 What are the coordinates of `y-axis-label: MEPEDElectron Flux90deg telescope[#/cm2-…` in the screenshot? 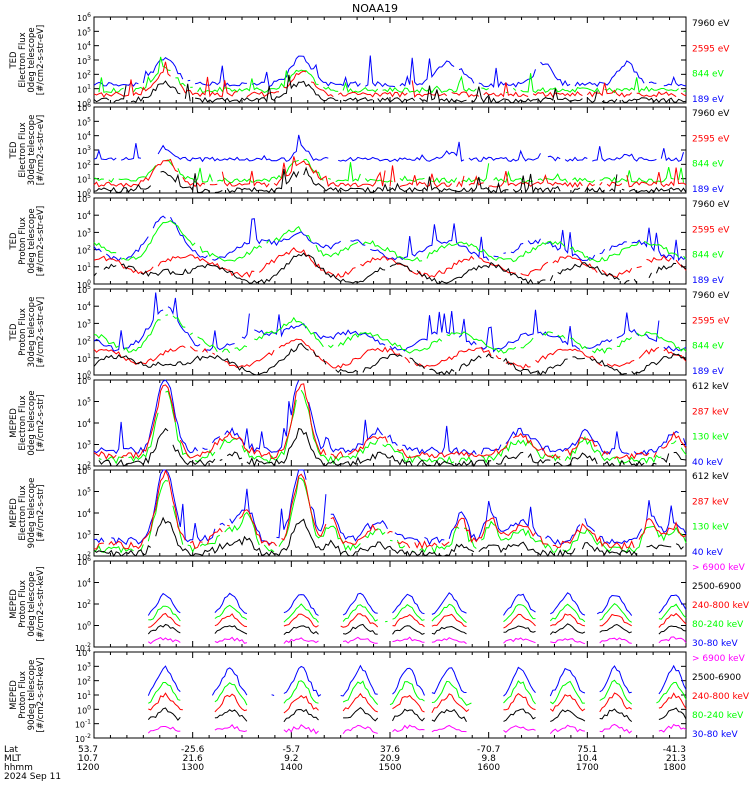 It's located at (27, 513).